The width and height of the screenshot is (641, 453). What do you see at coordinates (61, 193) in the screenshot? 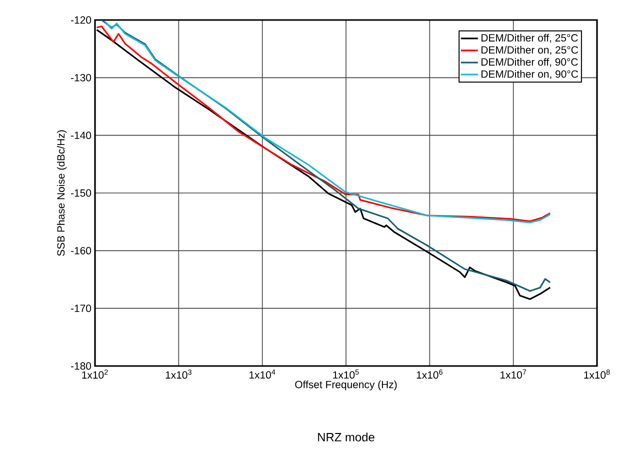
I see `y-axis-title: SSB Phase Noise (dBc/Hz)` at bounding box center [61, 193].